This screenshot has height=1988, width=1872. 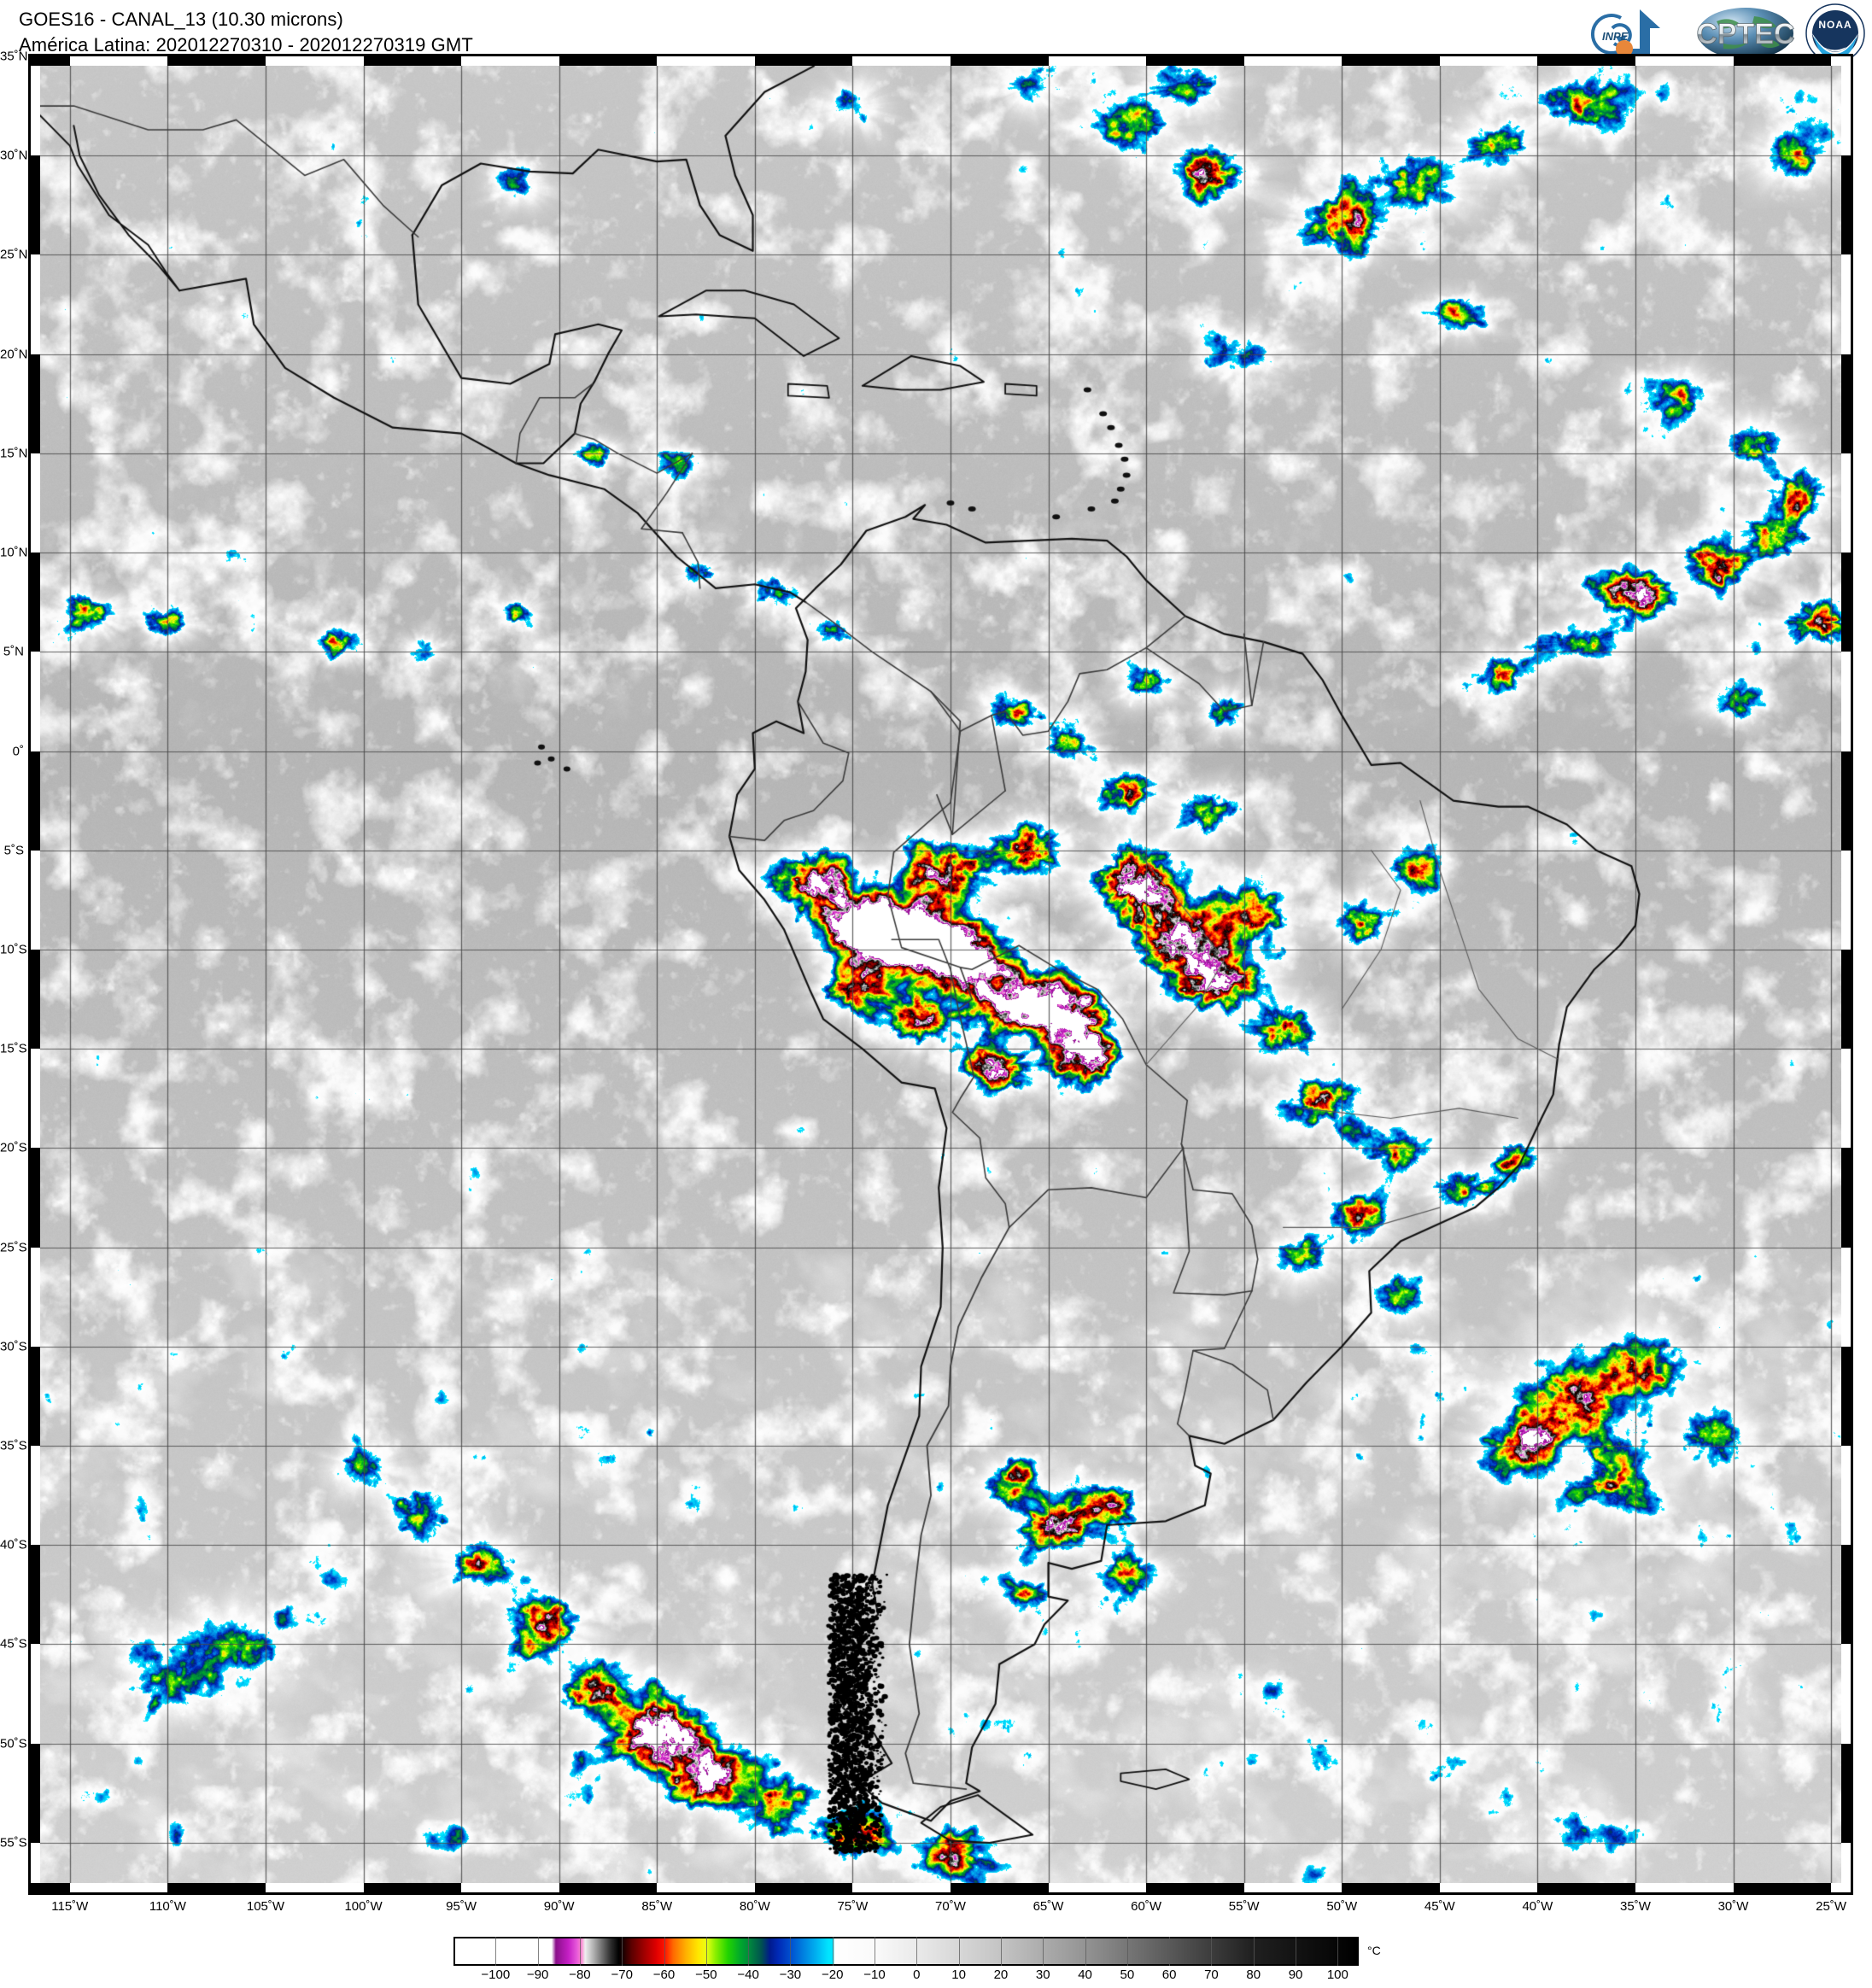 What do you see at coordinates (559, 1906) in the screenshot?
I see `lon-tick-label: 90˚W` at bounding box center [559, 1906].